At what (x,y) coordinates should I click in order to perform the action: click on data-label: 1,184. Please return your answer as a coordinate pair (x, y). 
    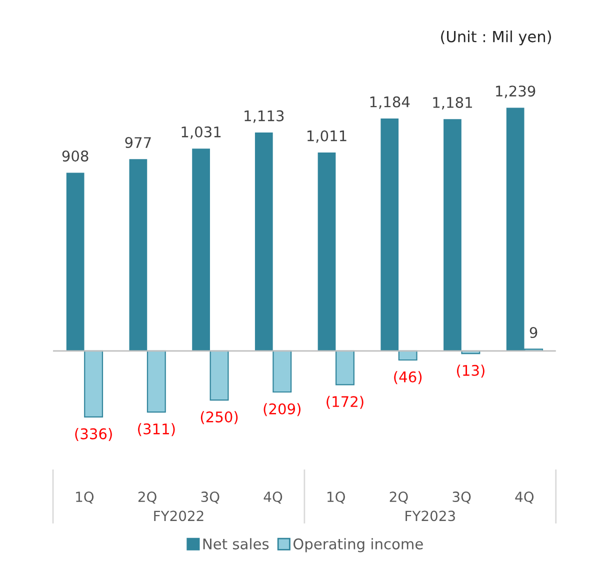
    Looking at the image, I should click on (390, 102).